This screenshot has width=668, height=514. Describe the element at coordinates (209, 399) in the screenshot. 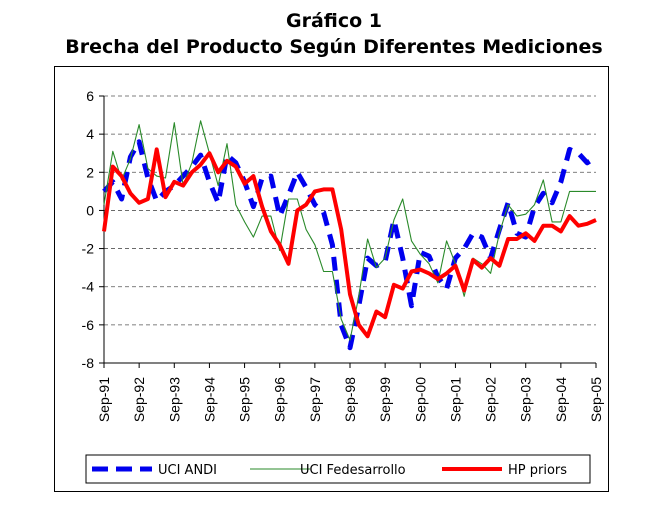

I see `x-tick-label: Sep-94` at that location.